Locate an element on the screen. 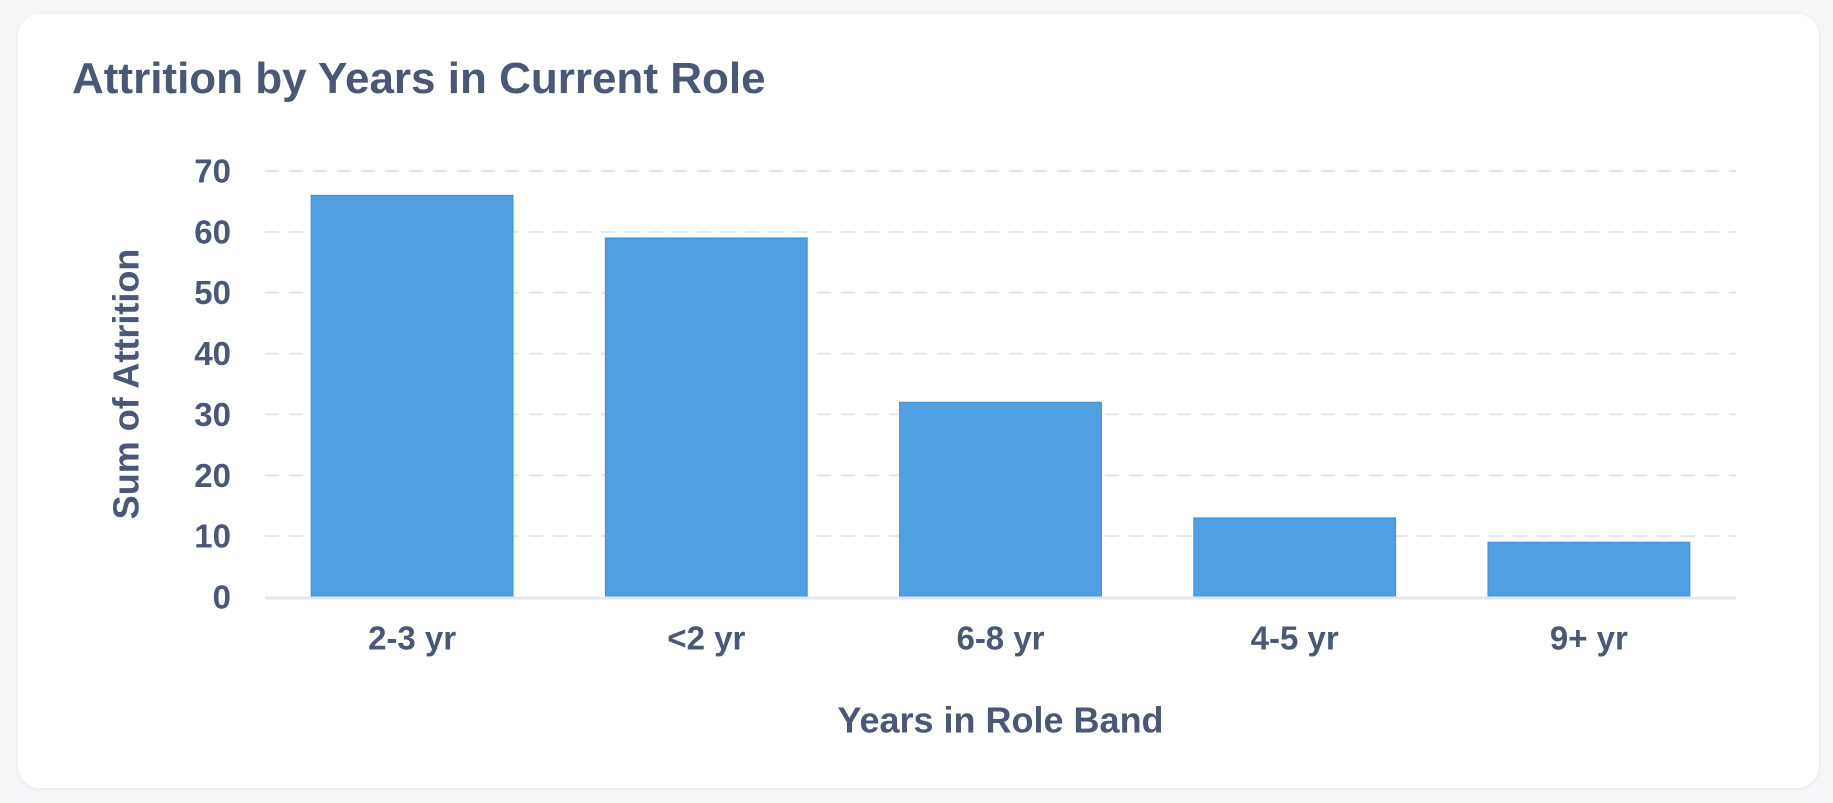  x-tick-label: 6-8 yr is located at coordinates (1000, 638).